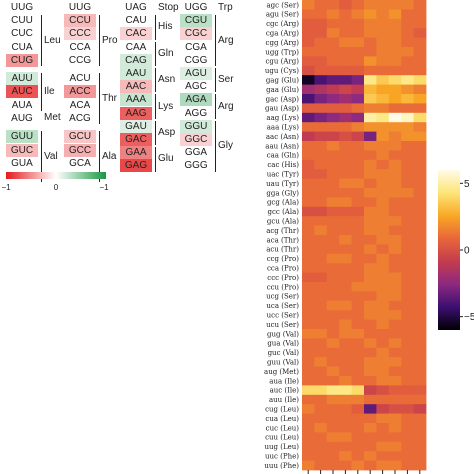 The width and height of the screenshot is (474, 474). What do you see at coordinates (22, 163) in the screenshot?
I see `codon-cell: GUA` at bounding box center [22, 163].